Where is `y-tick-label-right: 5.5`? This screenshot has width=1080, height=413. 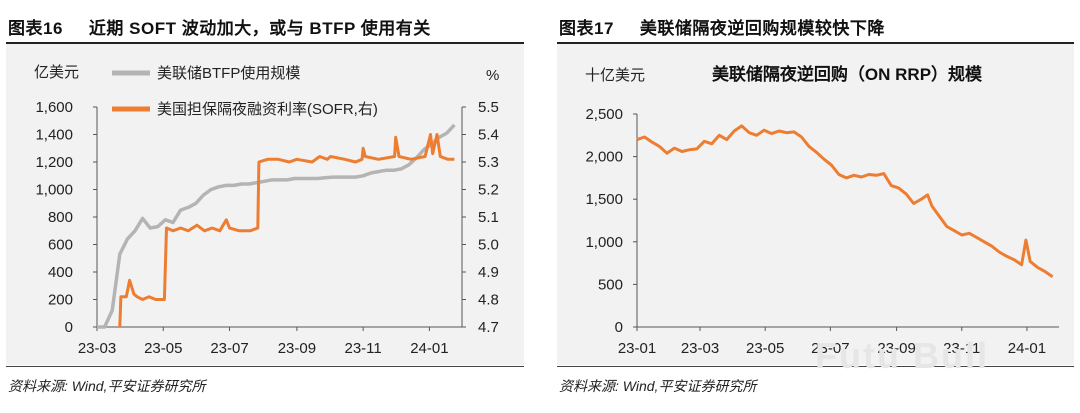 y-tick-label-right: 5.5 is located at coordinates (488, 107).